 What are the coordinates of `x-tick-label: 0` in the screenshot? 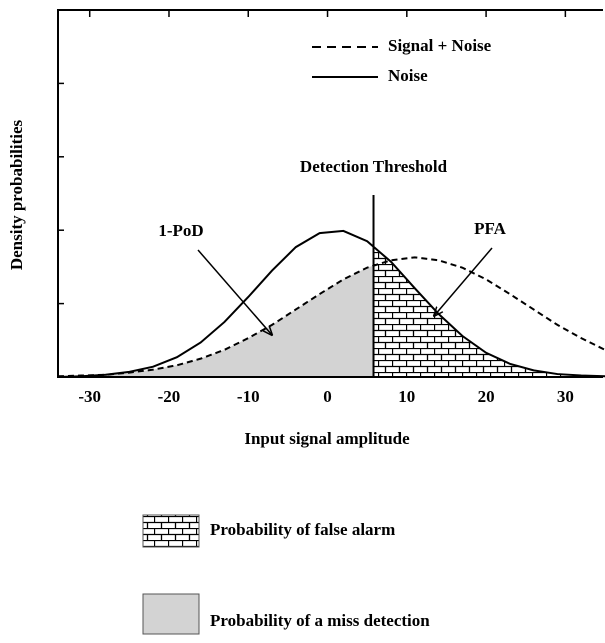 It's located at (327, 396).